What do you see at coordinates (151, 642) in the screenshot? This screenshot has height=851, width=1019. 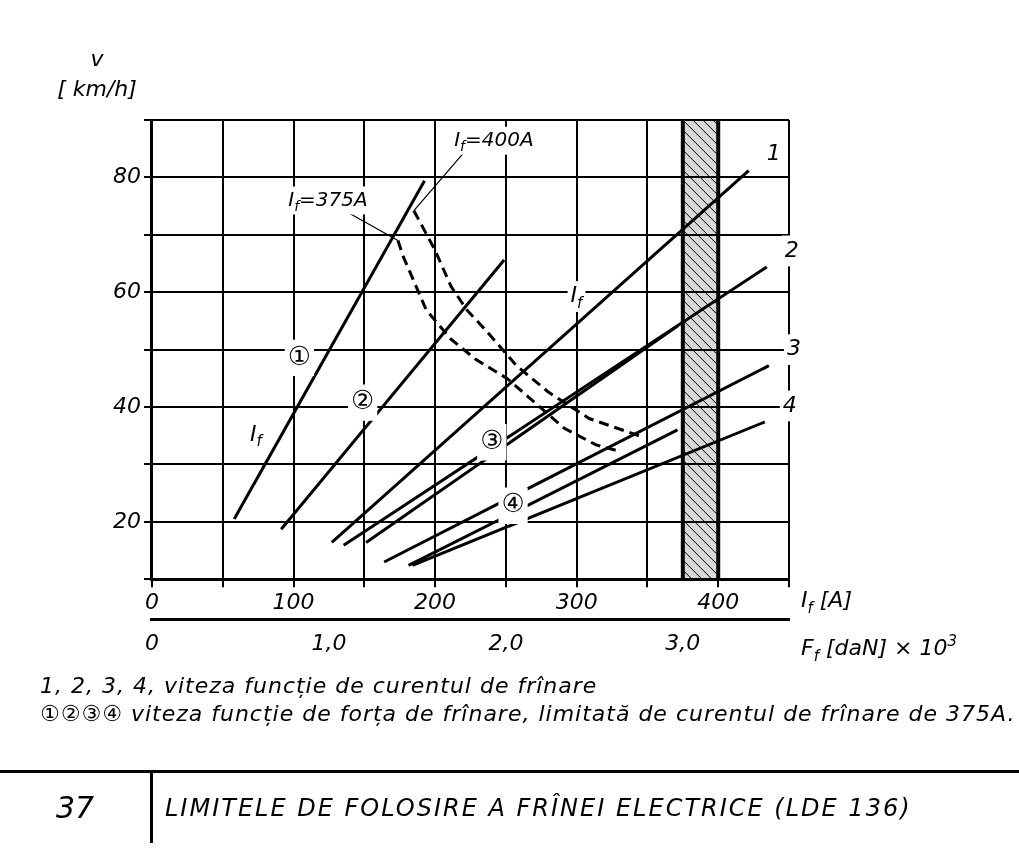 I see `x2-tick-label: 0` at bounding box center [151, 642].